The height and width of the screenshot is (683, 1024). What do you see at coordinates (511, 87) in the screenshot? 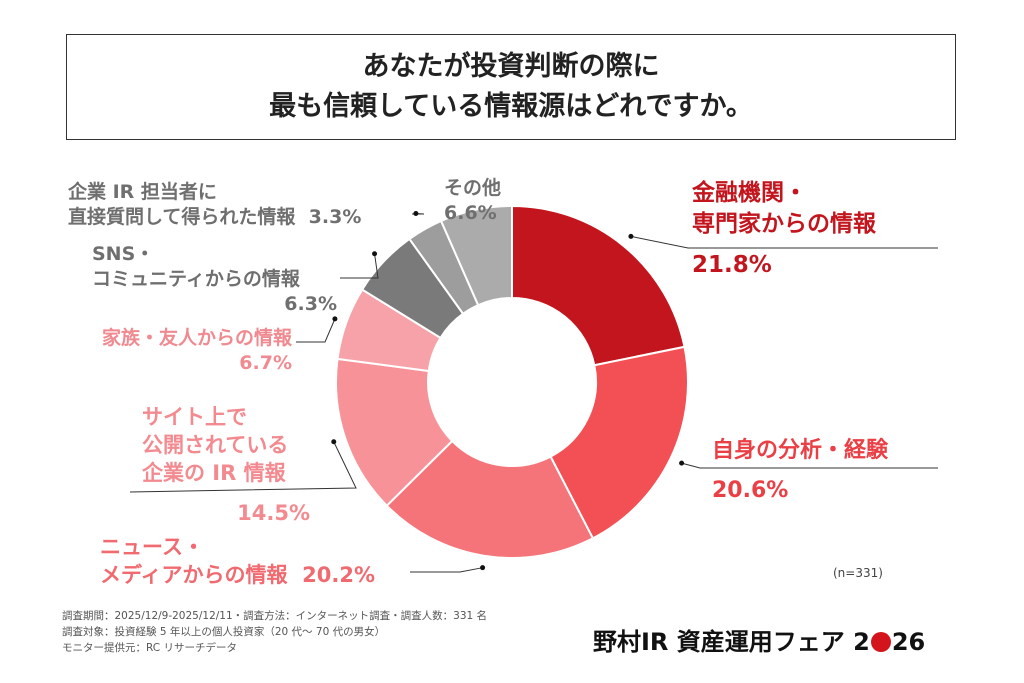
I see `question-title: あなたが投資判断の際に 最も信頼している情報源はどれですか。` at bounding box center [511, 87].